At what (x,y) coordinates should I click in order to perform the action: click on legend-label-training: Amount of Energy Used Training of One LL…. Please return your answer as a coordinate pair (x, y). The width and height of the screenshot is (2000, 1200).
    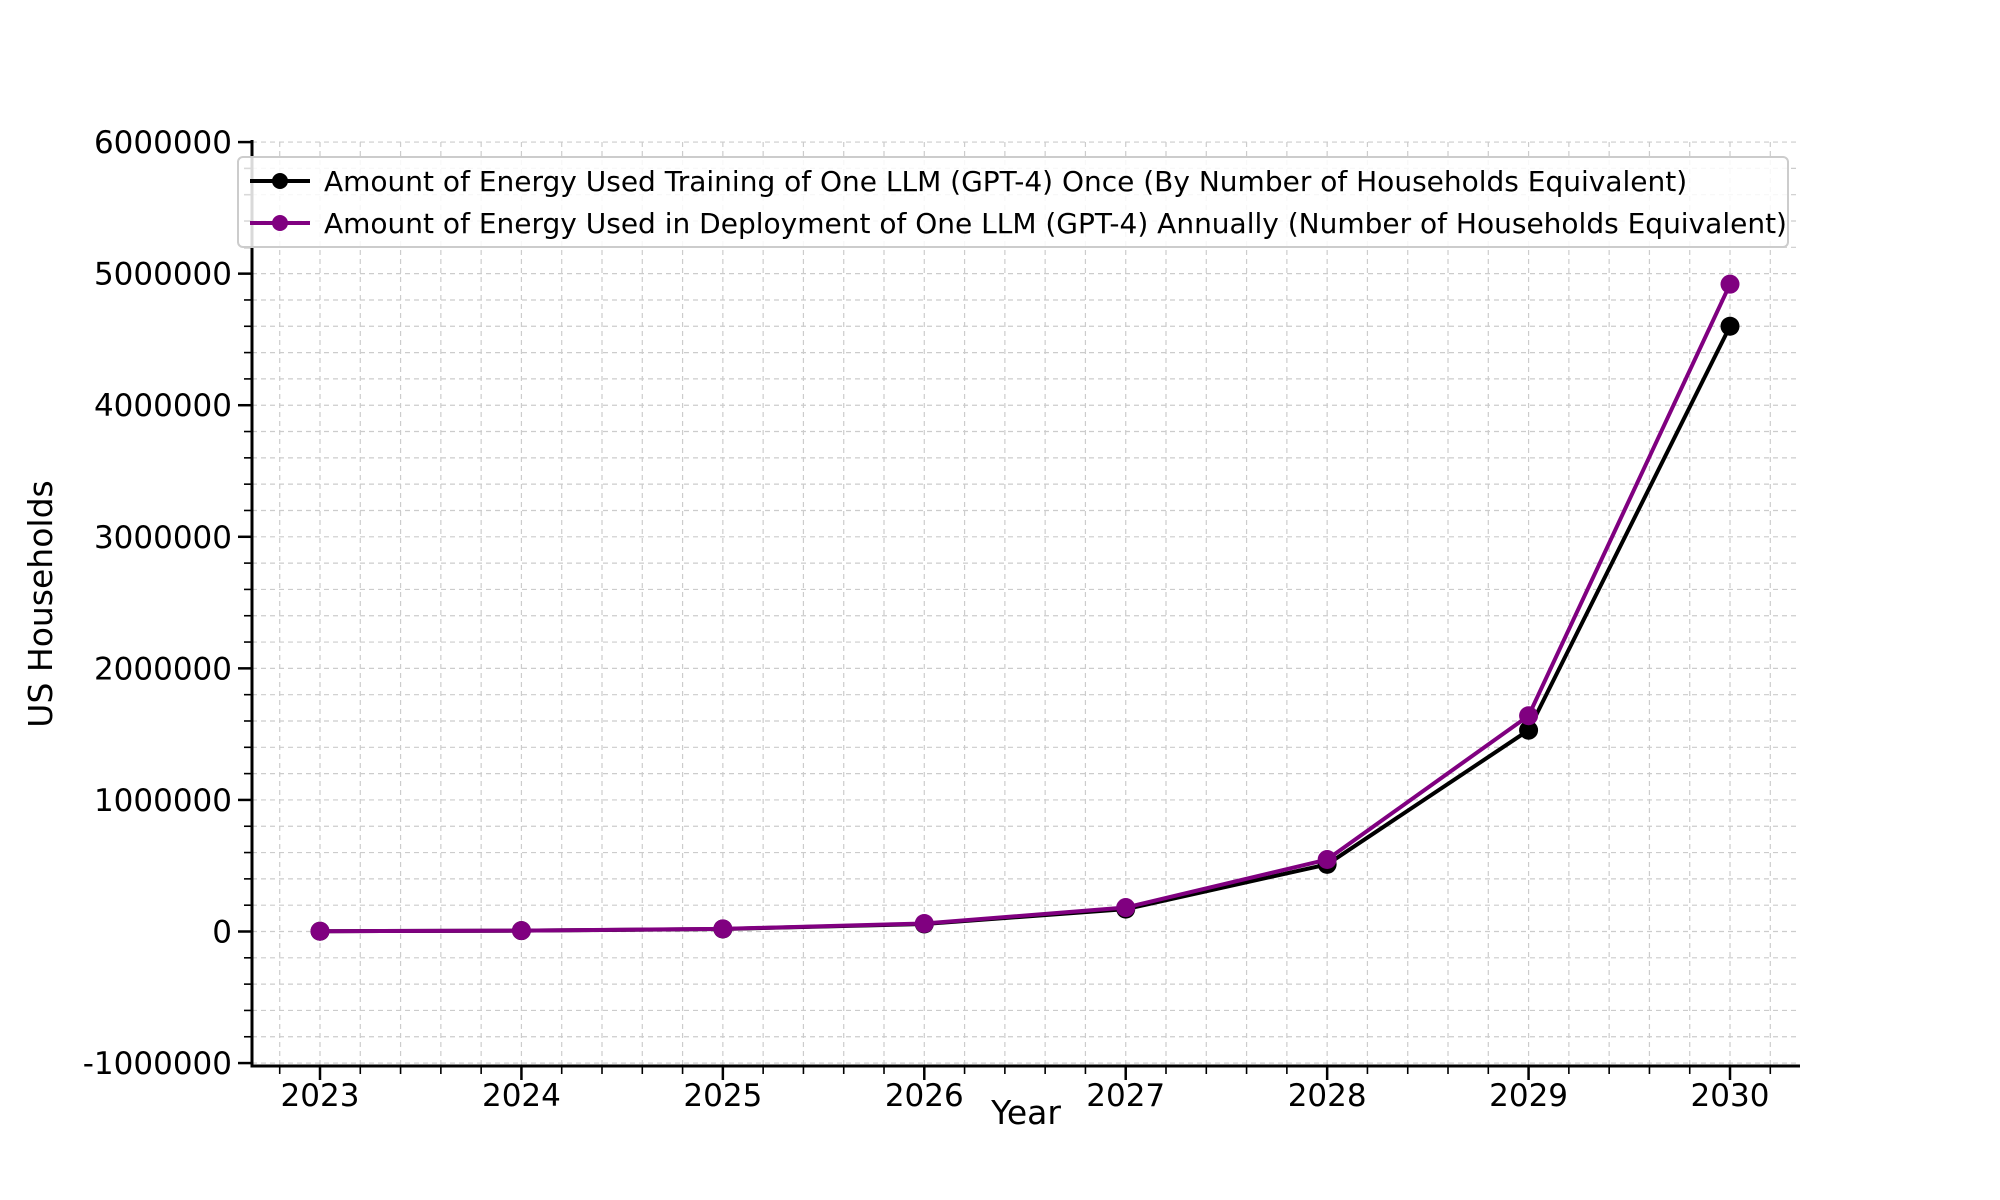
    Looking at the image, I should click on (1005, 181).